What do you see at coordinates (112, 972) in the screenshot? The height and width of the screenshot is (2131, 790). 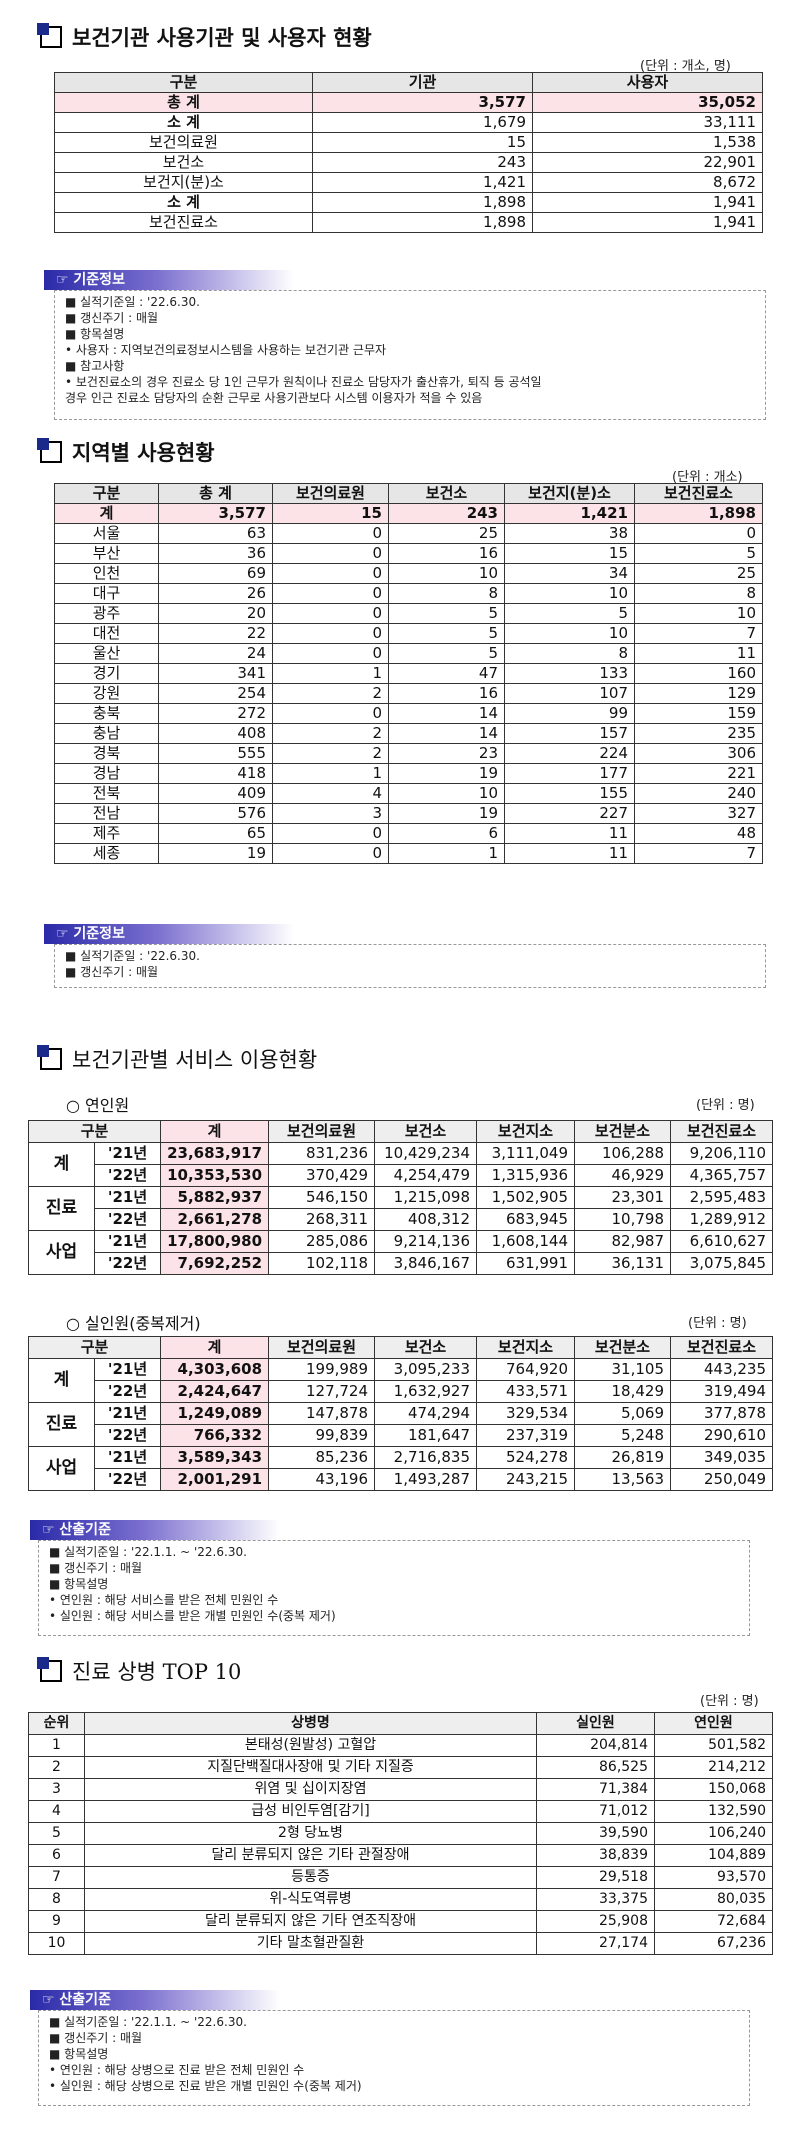 I see `note-line: ■ 갱신주기 : 매월` at bounding box center [112, 972].